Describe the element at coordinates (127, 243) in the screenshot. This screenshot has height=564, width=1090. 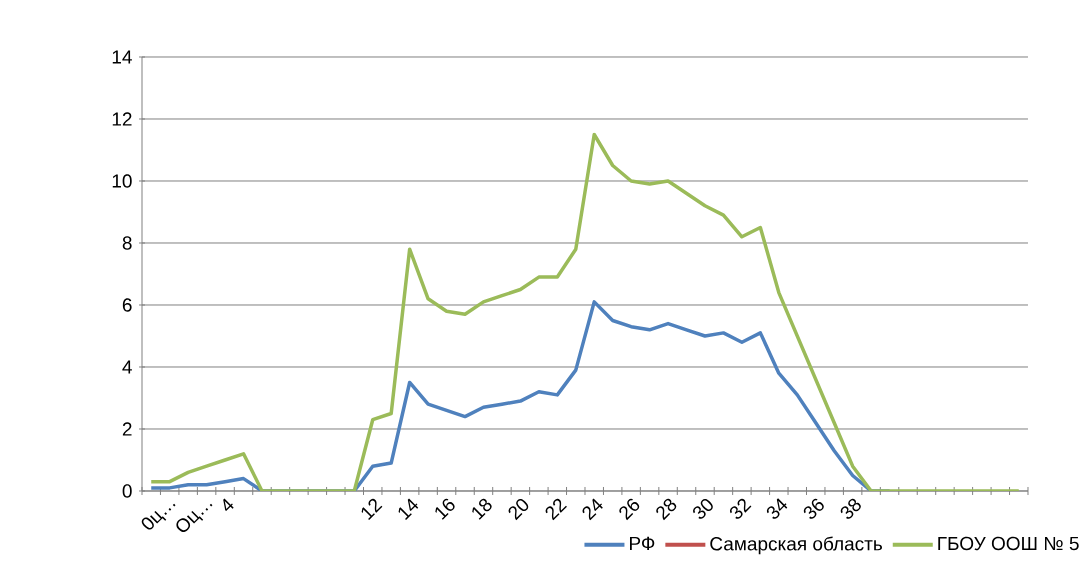
I see `y-tick-label: 8` at that location.